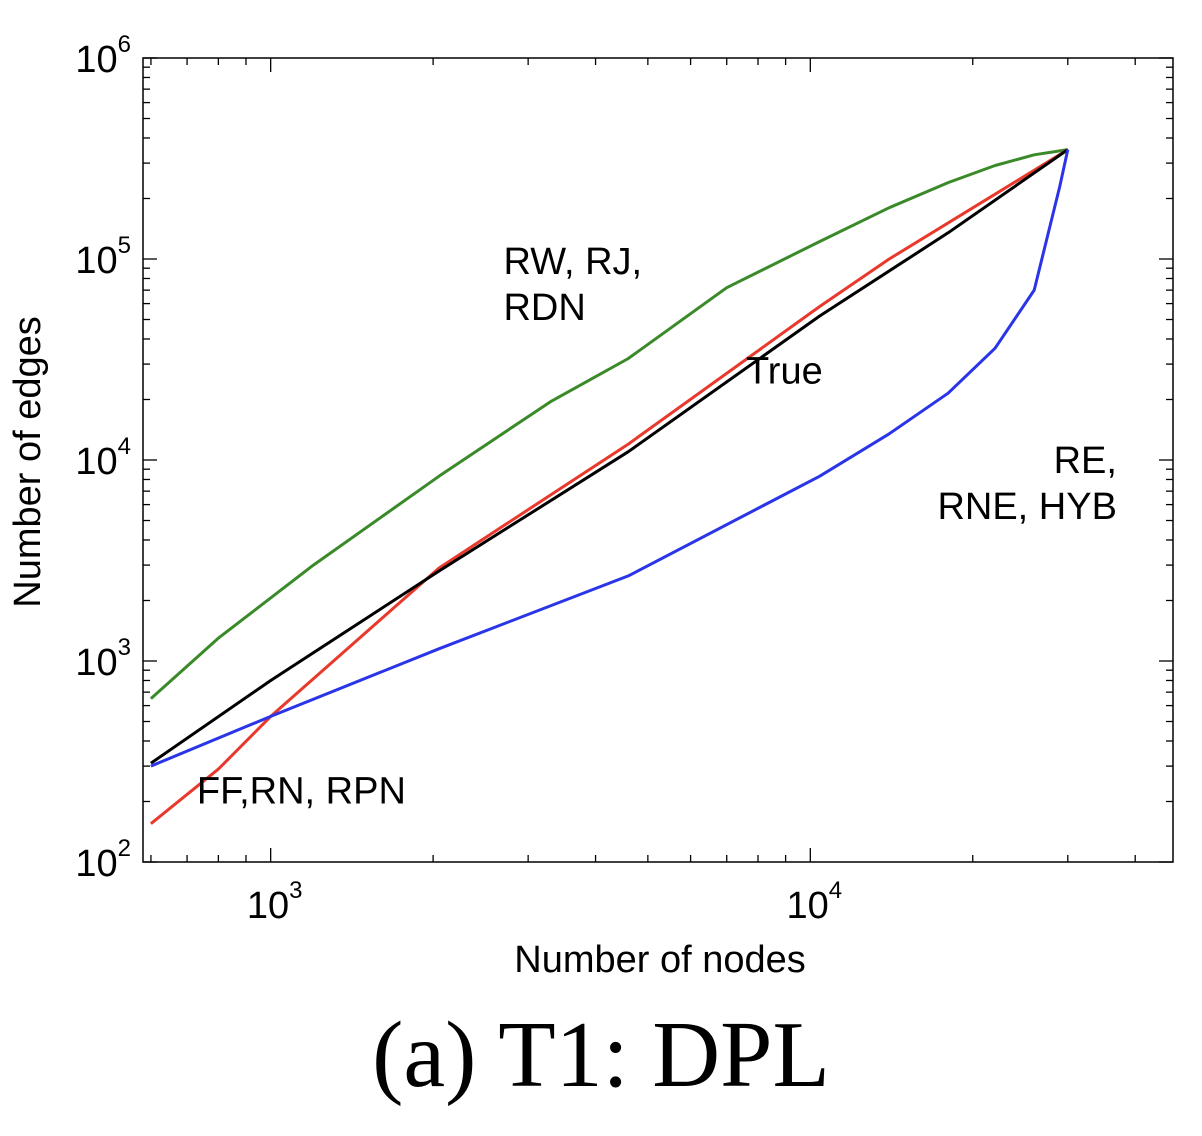 The image size is (1202, 1136). What do you see at coordinates (275, 902) in the screenshot?
I see `x-tick-label: 10³` at bounding box center [275, 902].